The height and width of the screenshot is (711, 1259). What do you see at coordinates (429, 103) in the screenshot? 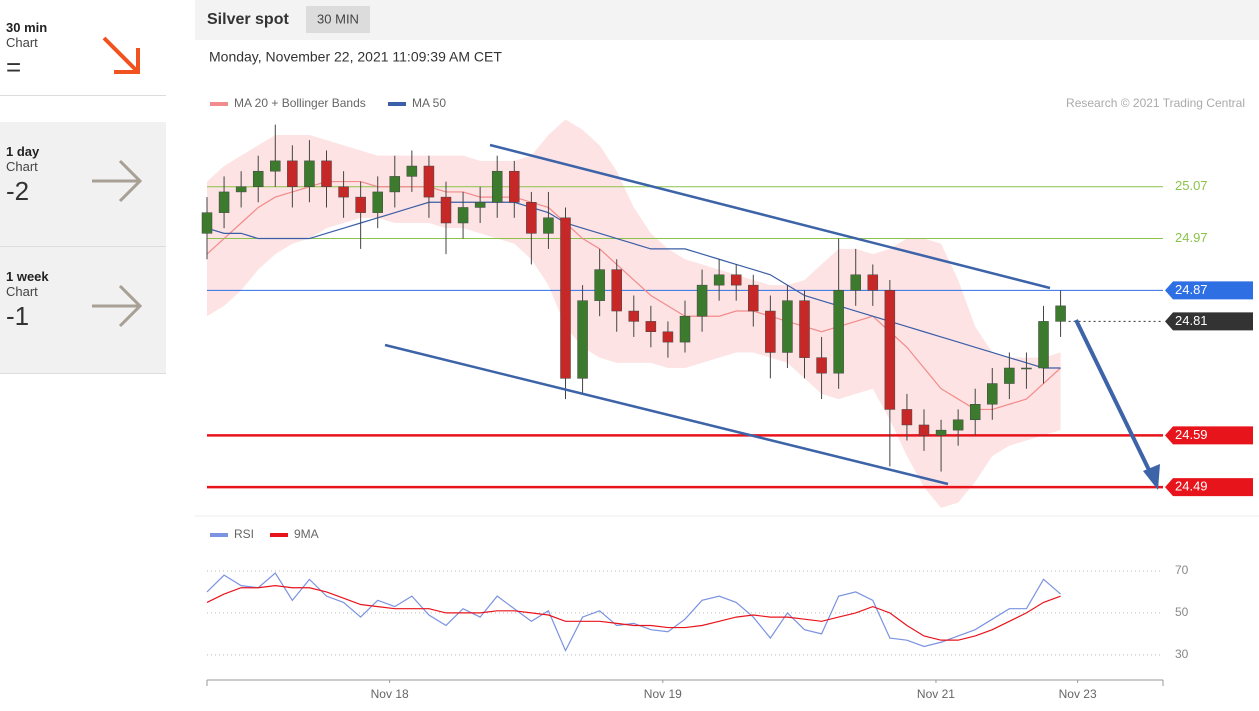
I see `legend-label: MA 50` at bounding box center [429, 103].